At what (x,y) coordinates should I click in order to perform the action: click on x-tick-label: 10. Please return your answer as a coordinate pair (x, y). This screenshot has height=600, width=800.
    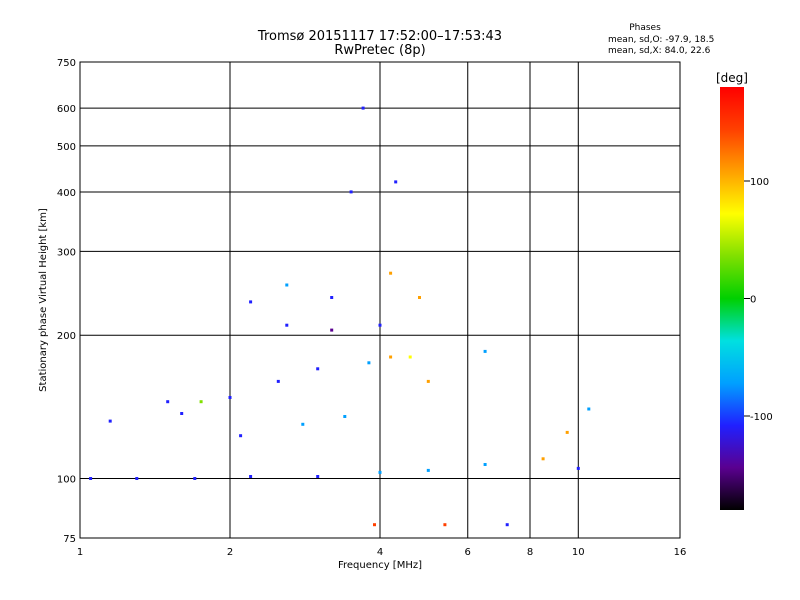
    Looking at the image, I should click on (578, 552).